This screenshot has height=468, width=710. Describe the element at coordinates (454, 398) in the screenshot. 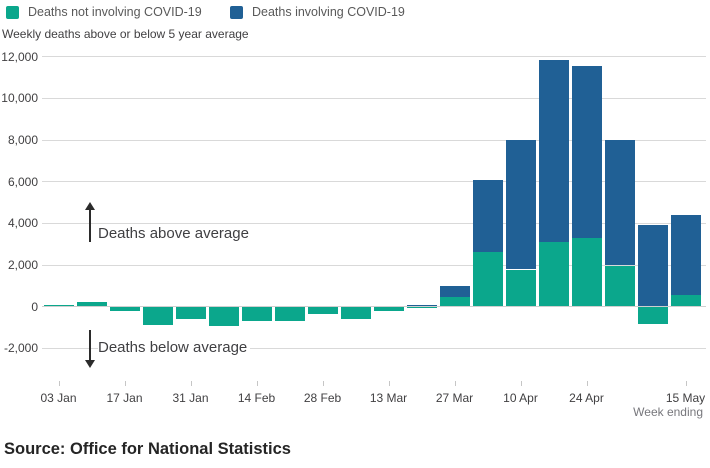

I see `x-axis-tick-label: 27 Mar` at that location.